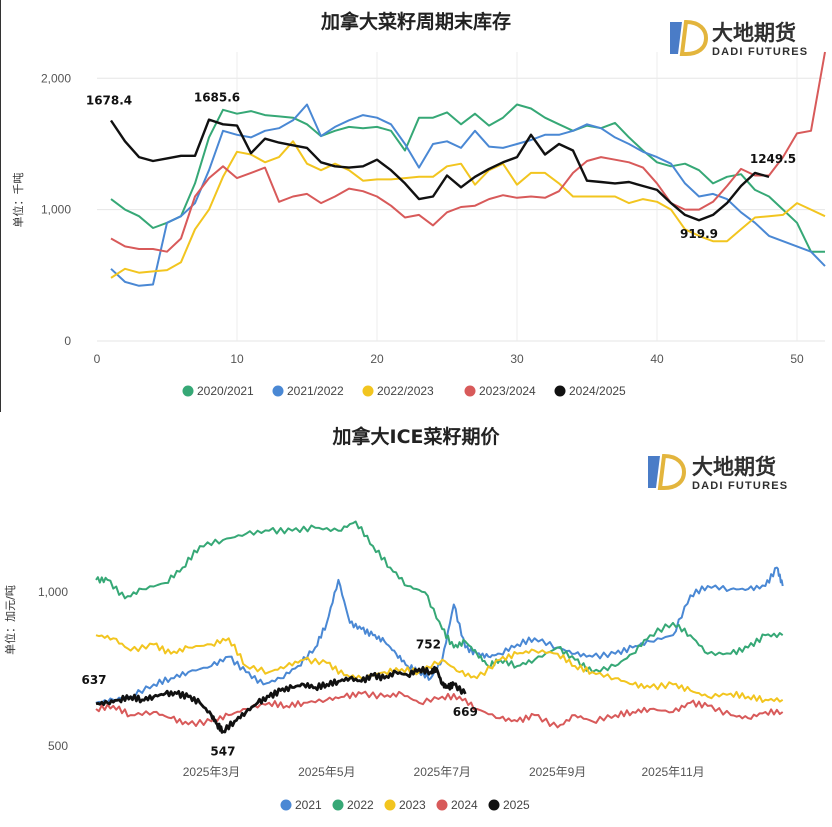 This screenshot has width=832, height=827. I want to click on inventory-x-tick-label: 50, so click(797, 359).